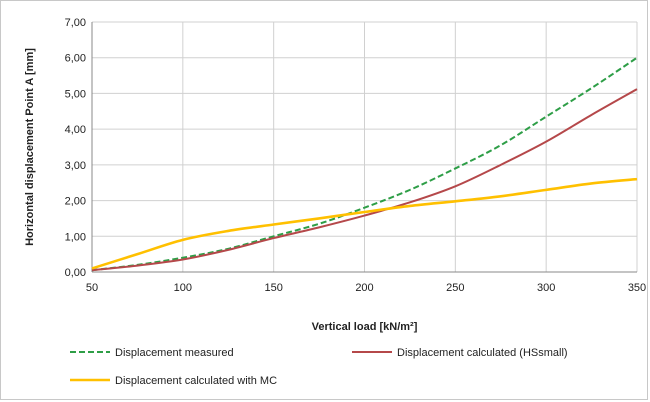 The height and width of the screenshot is (402, 650). Describe the element at coordinates (75, 23) in the screenshot. I see `y-tick-label: 7,00` at that location.